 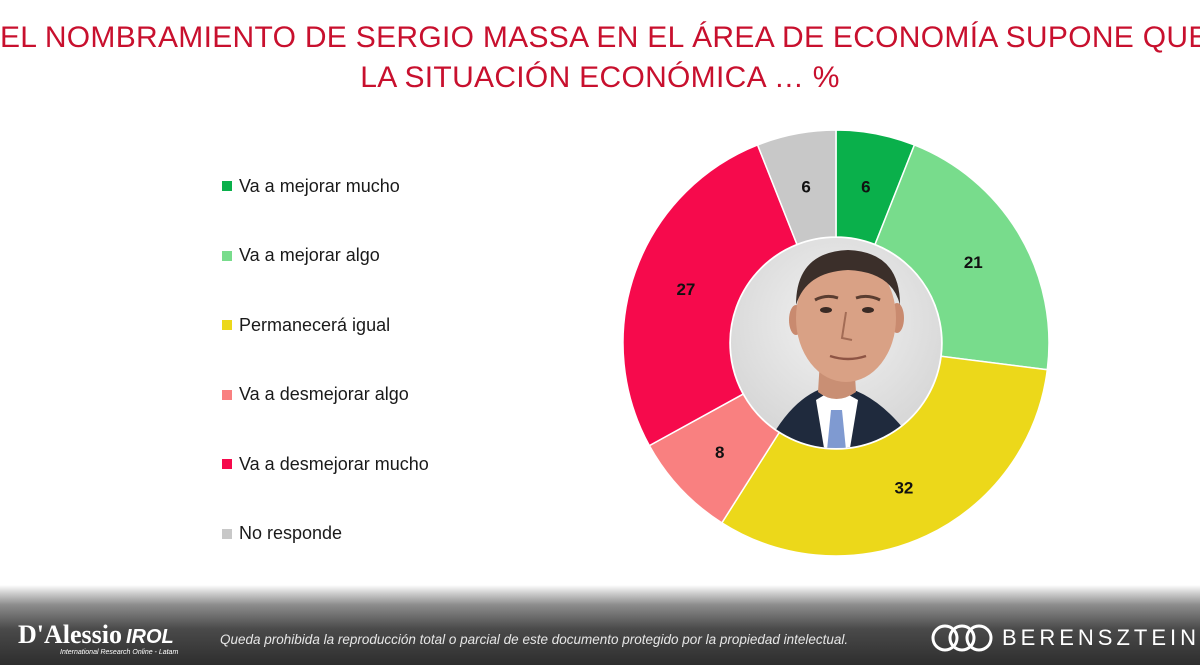 What do you see at coordinates (324, 394) in the screenshot?
I see `legend-label: Va a desmejorar algo` at bounding box center [324, 394].